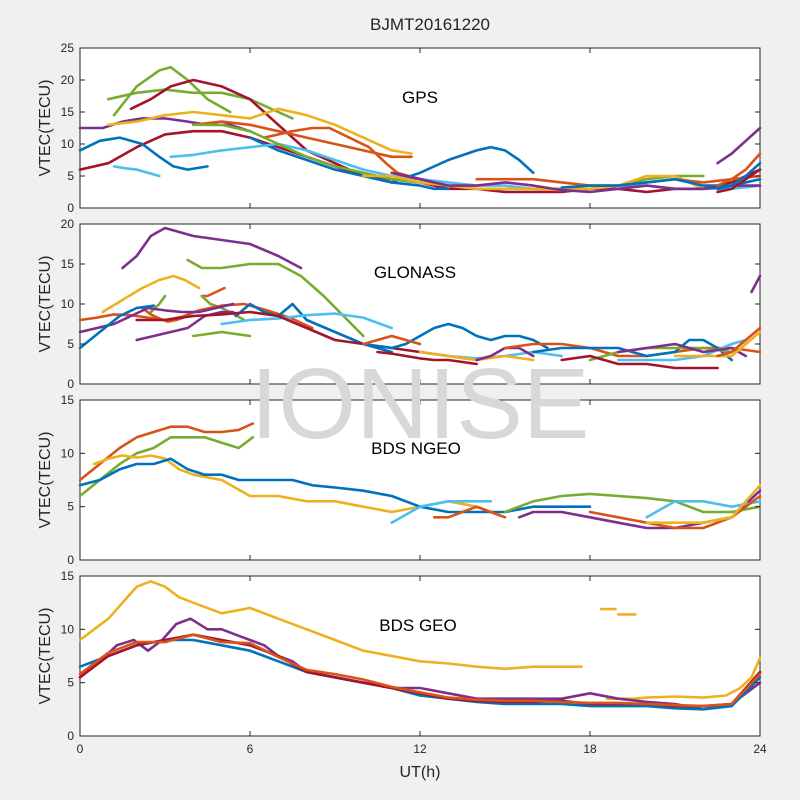 The width and height of the screenshot is (800, 800). Describe the element at coordinates (417, 625) in the screenshot. I see `panel-label: BDS GEO` at that location.